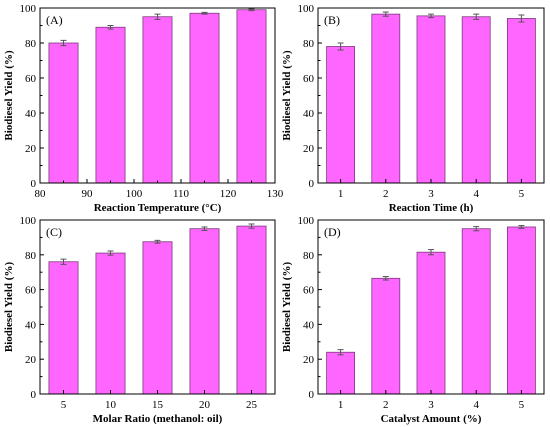 The image size is (550, 427). What do you see at coordinates (9, 307) in the screenshot?
I see `c-y-axis-title: Biodiesel Yield (%)` at bounding box center [9, 307].